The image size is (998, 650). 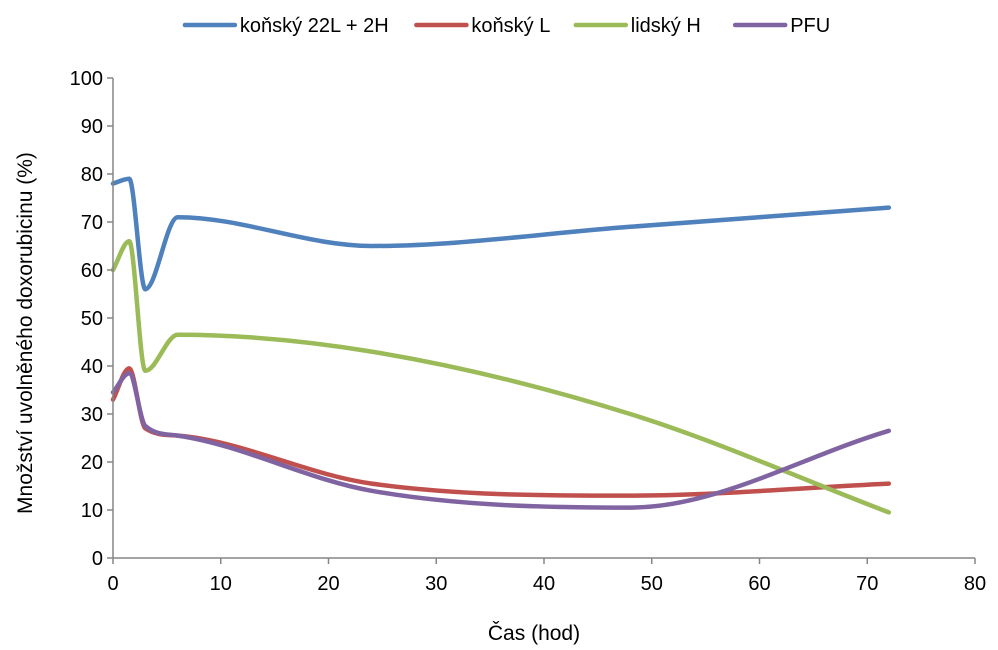 I want to click on legend-label-3: lidský H, so click(x=666, y=26).